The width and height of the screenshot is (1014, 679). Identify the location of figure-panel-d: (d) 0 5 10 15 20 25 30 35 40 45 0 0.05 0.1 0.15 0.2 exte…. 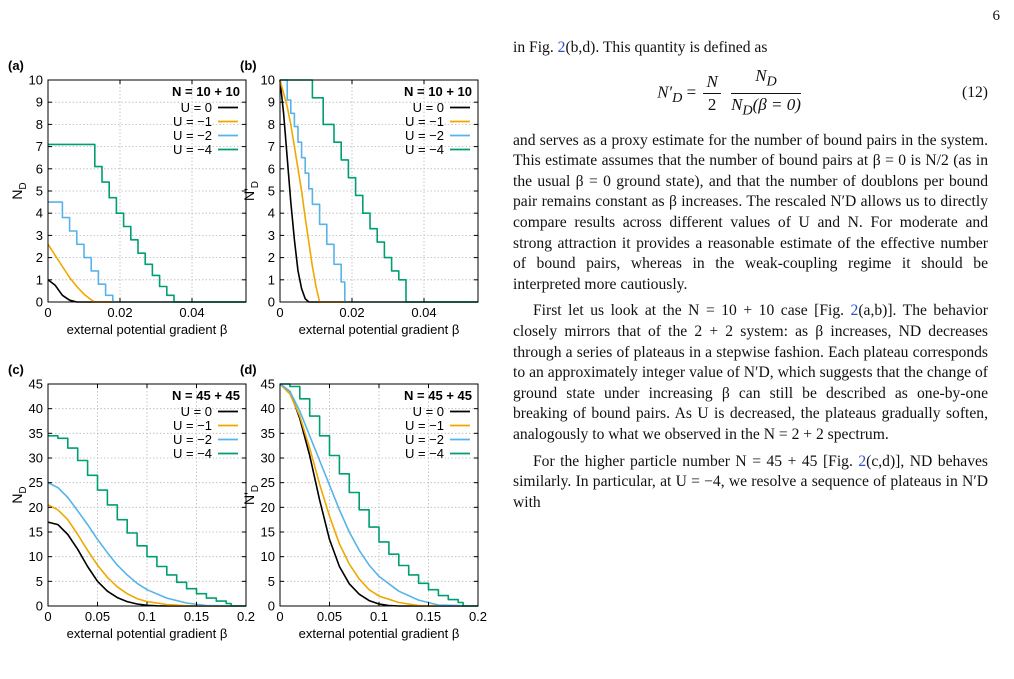
(362, 501).